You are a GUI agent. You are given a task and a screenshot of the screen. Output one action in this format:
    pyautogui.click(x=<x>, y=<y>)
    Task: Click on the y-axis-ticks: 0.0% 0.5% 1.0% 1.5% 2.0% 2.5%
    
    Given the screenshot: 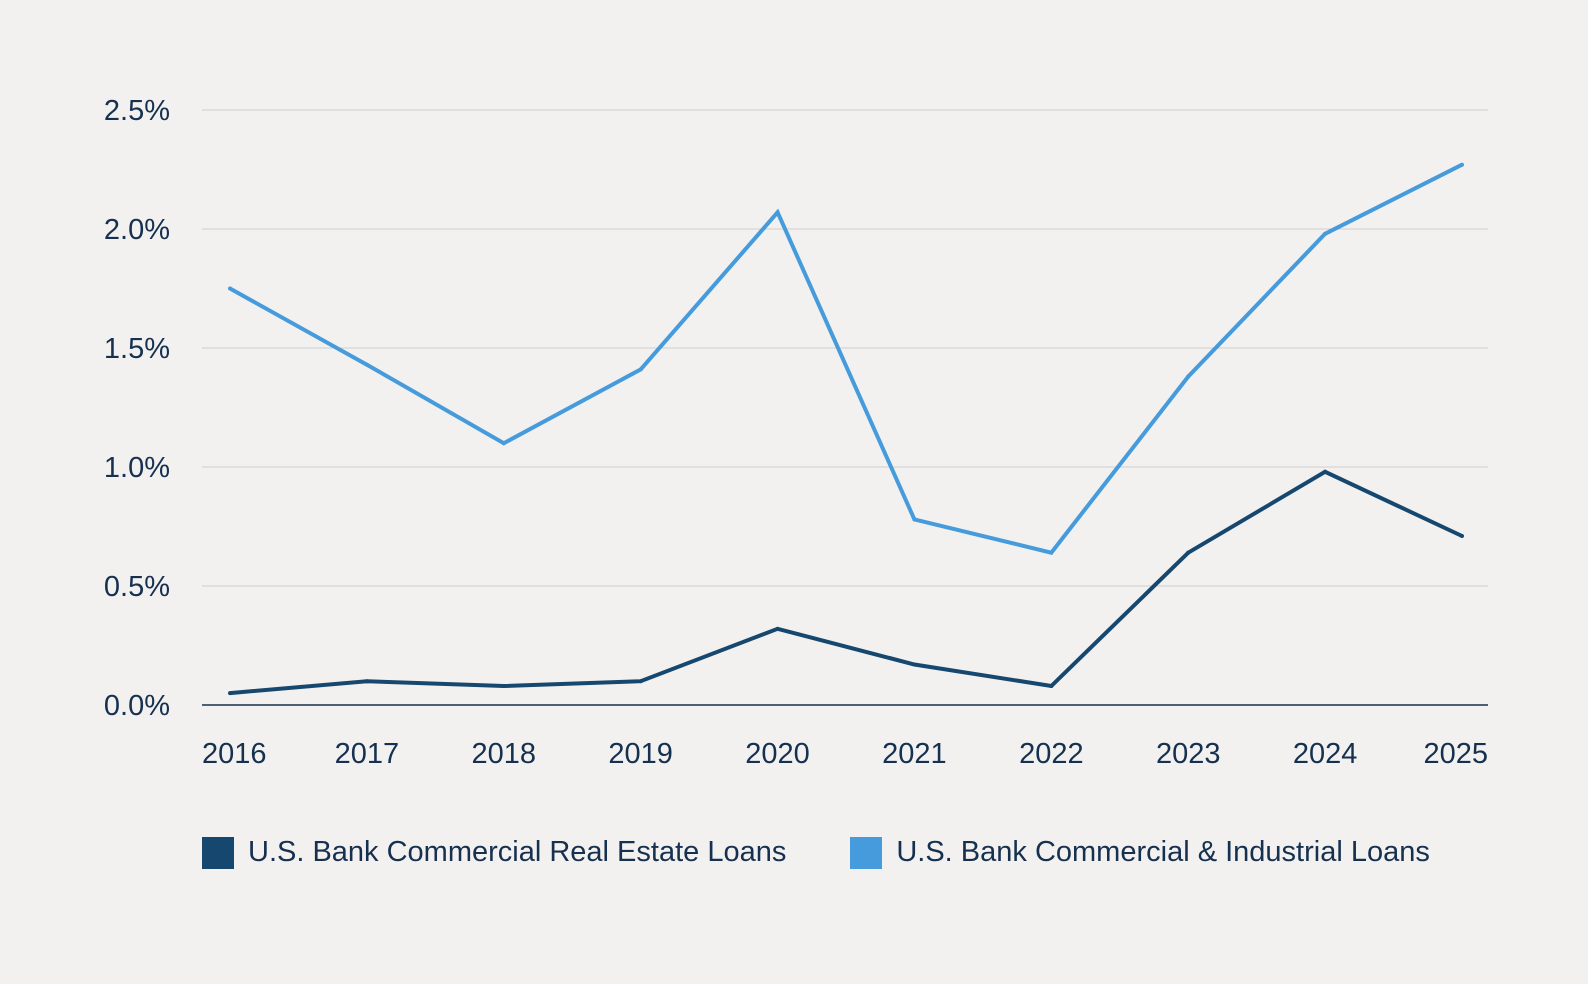 What is the action you would take?
    pyautogui.click(x=137, y=408)
    